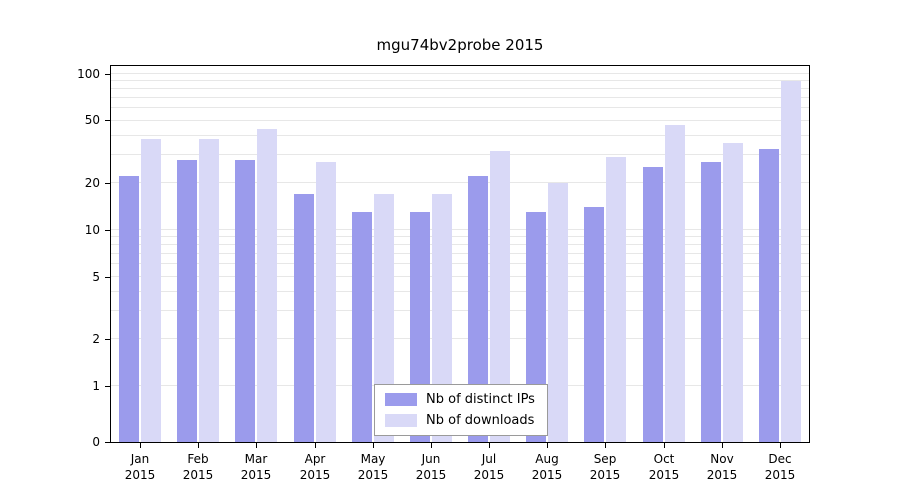  Describe the element at coordinates (489, 467) in the screenshot. I see `x-axis-tick-label: Jul 2015` at that location.